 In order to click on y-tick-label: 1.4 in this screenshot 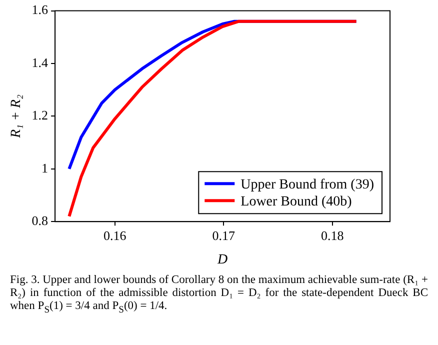, I will do `click(40, 62)`.